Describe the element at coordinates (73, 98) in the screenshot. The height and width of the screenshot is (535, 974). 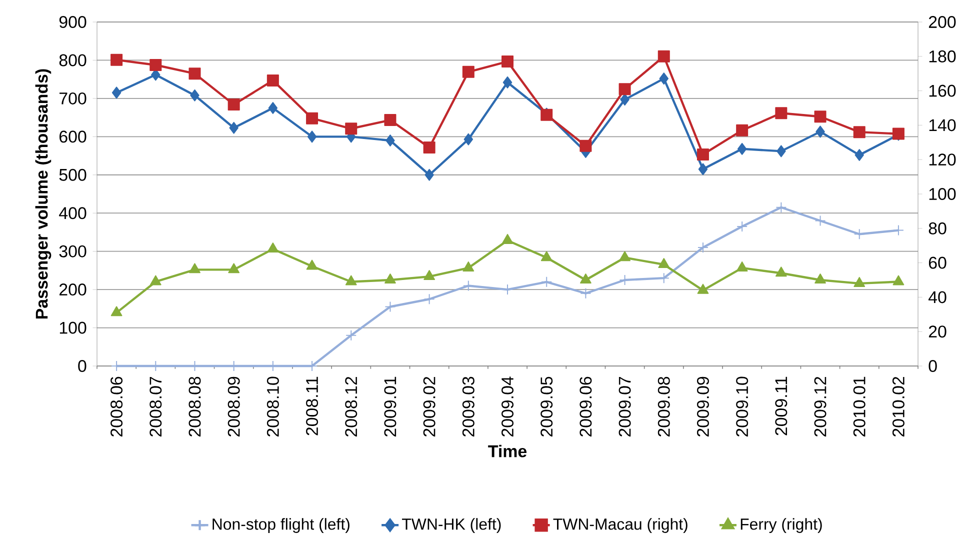
I see `y-tick-label: 700` at that location.